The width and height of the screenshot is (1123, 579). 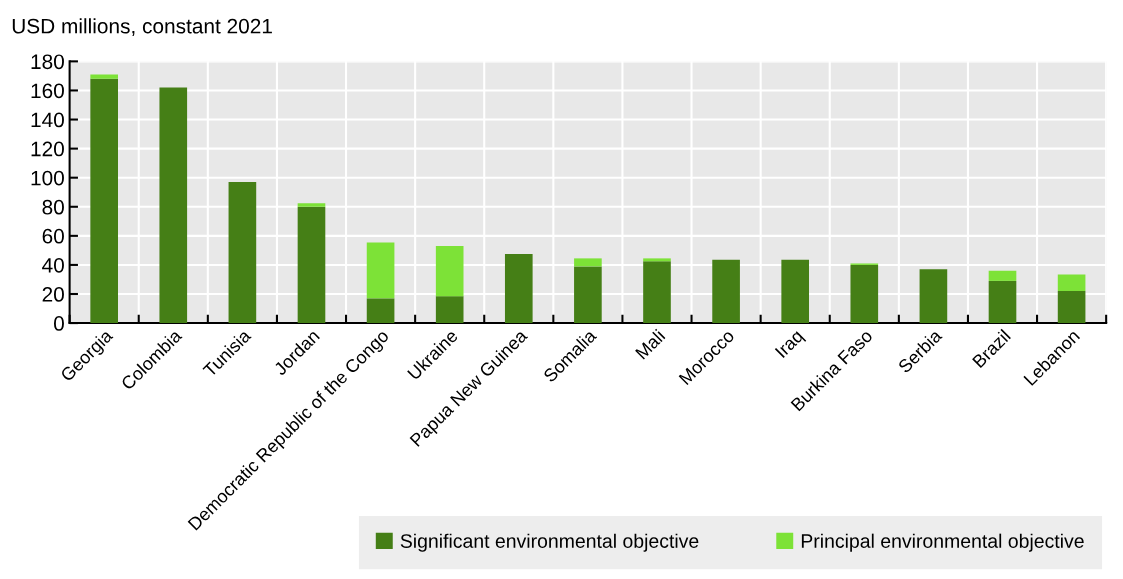 What do you see at coordinates (53, 207) in the screenshot?
I see `y-tick-label: 80` at bounding box center [53, 207].